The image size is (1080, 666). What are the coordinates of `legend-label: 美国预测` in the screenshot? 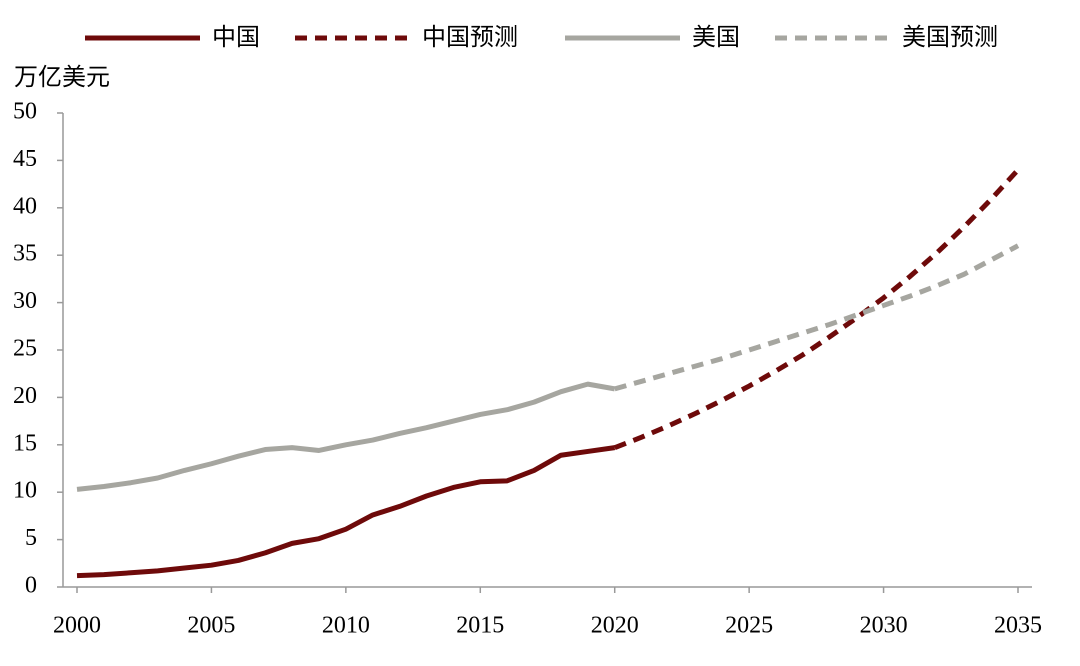 It's located at (950, 37).